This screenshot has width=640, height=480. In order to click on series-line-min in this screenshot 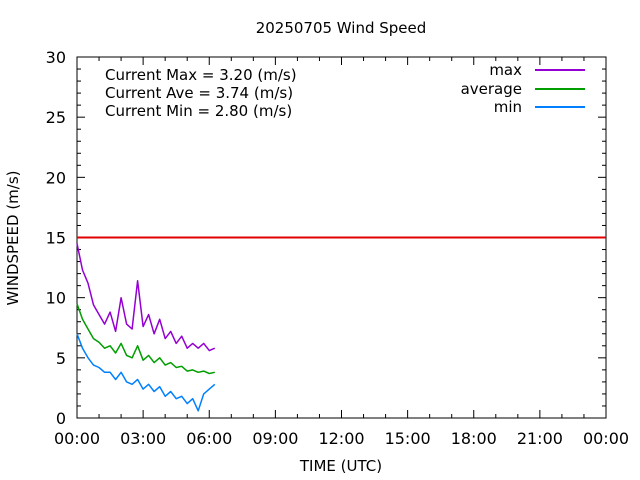, I will do `click(146, 372)`.